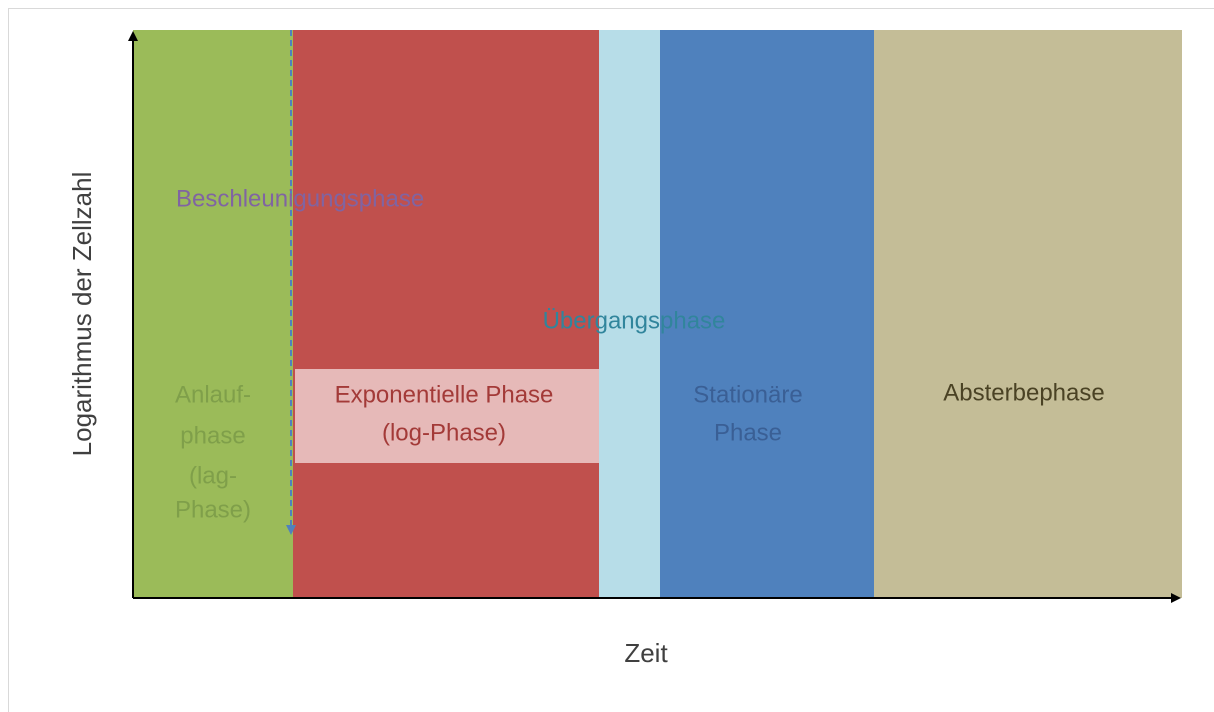  What do you see at coordinates (444, 432) in the screenshot?
I see `phase-label: (log-Phase)` at bounding box center [444, 432].